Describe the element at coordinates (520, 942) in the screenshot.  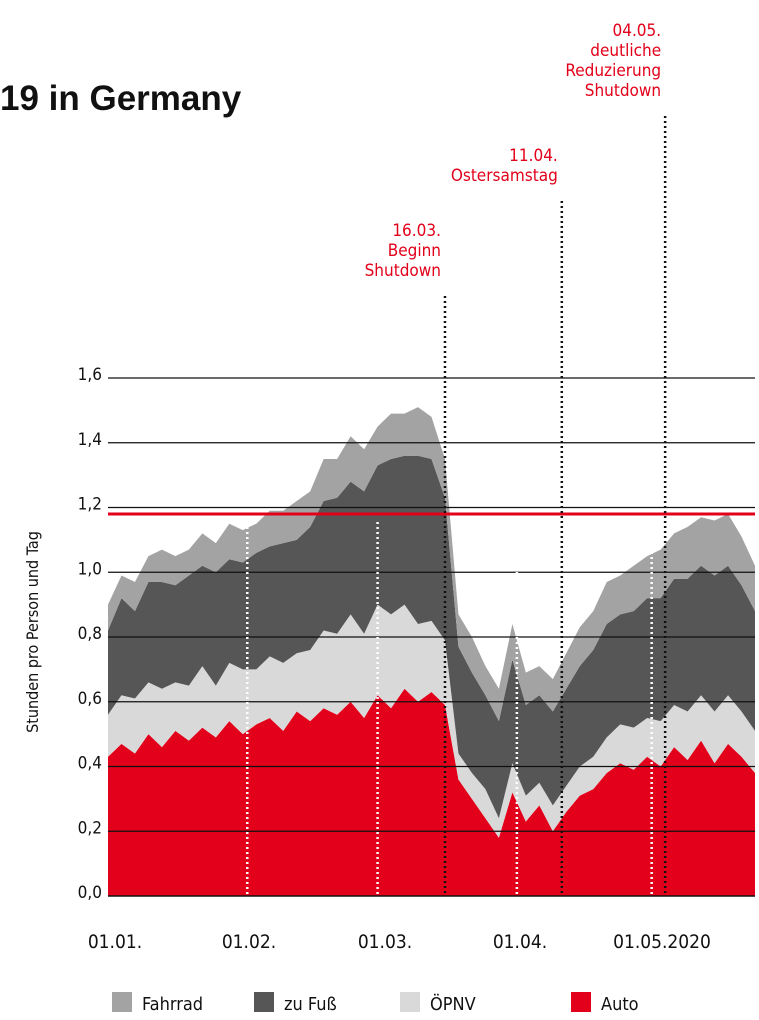
I see `x-tick-label: 01.04.` at that location.